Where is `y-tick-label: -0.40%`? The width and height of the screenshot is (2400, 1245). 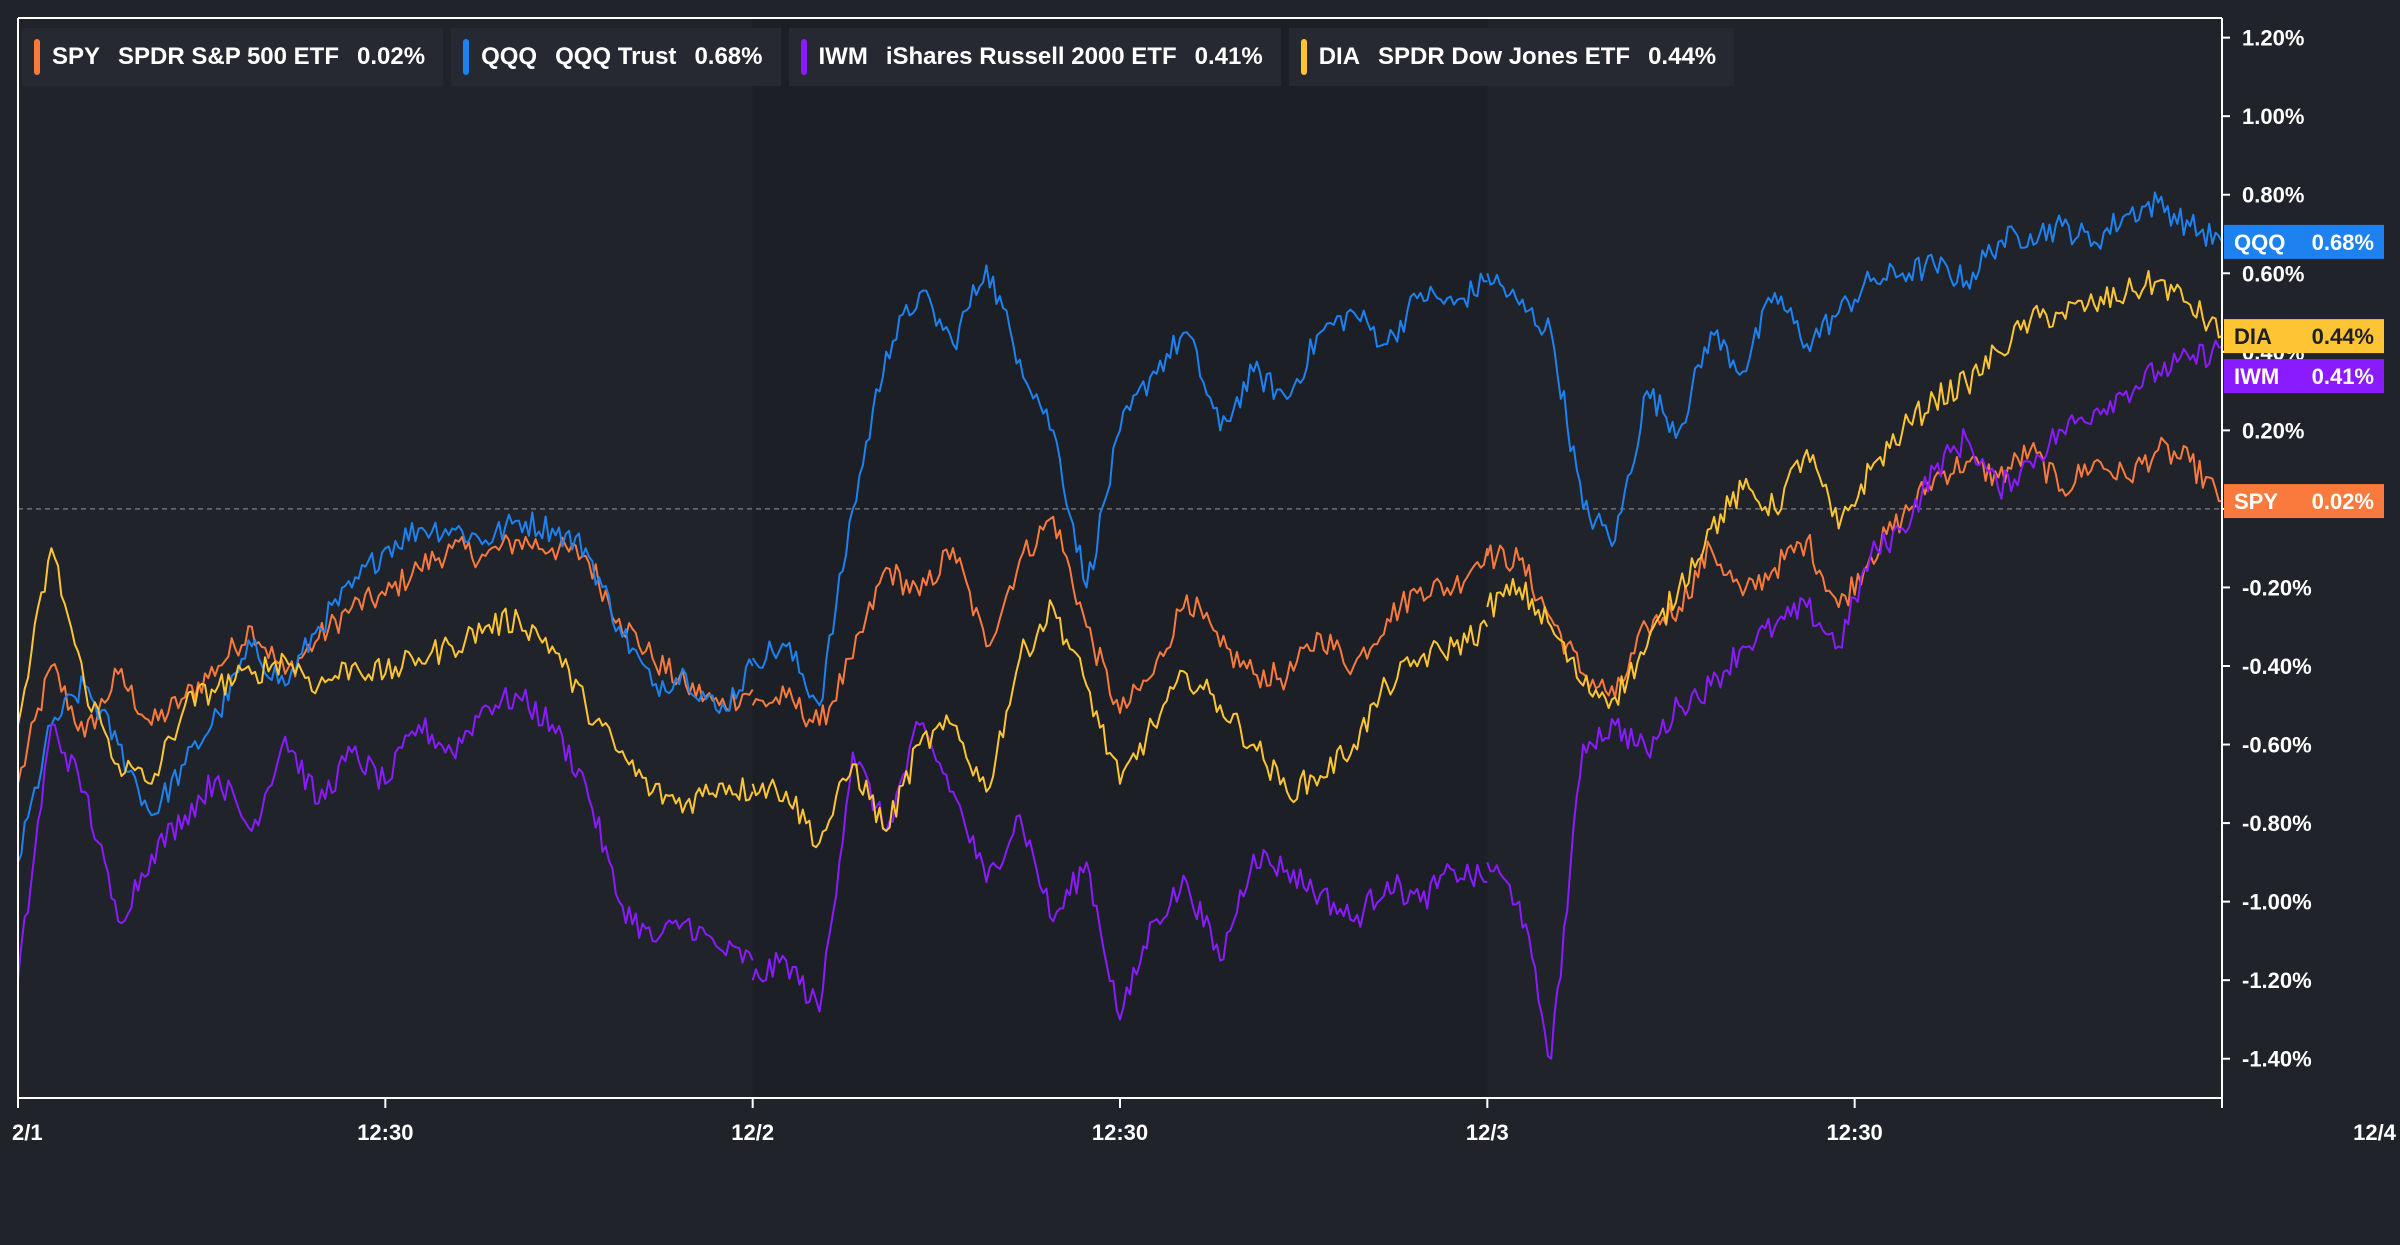
y-tick-label: -0.40% is located at coordinates (2277, 666).